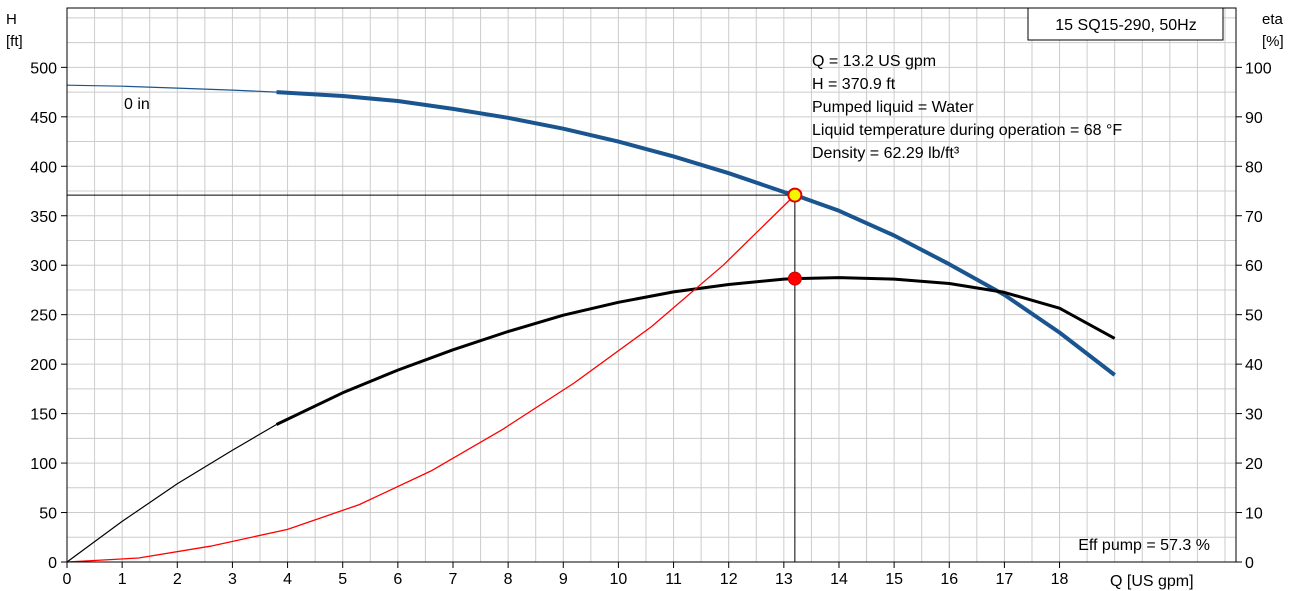 The height and width of the screenshot is (591, 1297). What do you see at coordinates (949, 579) in the screenshot?
I see `x-tick-label: 16` at bounding box center [949, 579].